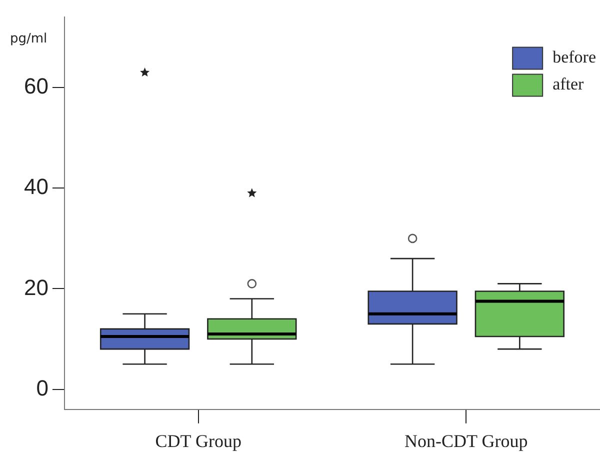  I want to click on legend-label: after, so click(568, 84).